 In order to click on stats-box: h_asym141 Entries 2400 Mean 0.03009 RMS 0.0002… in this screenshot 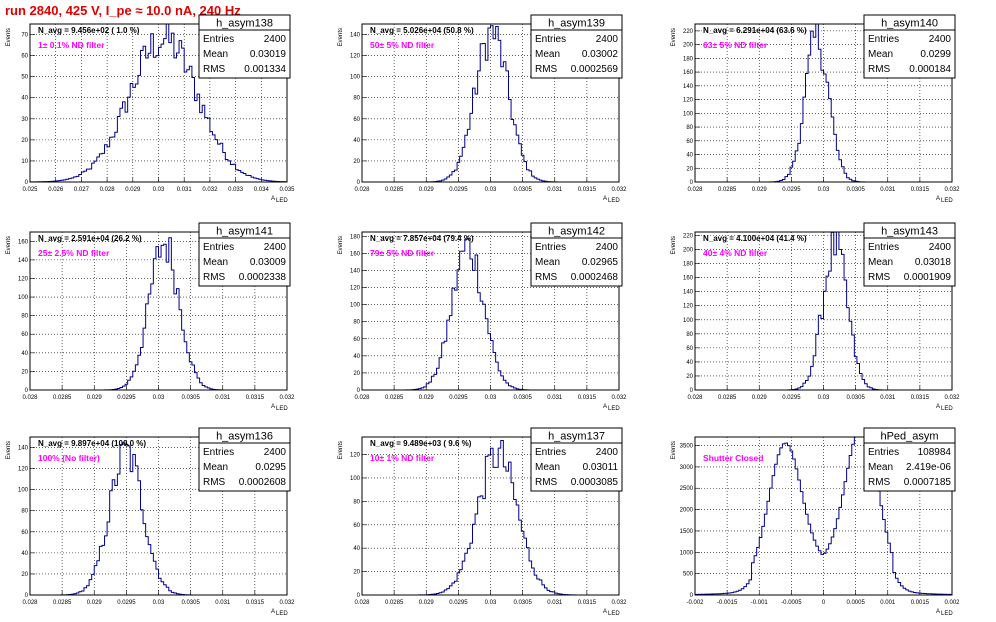, I will do `click(244, 254)`.